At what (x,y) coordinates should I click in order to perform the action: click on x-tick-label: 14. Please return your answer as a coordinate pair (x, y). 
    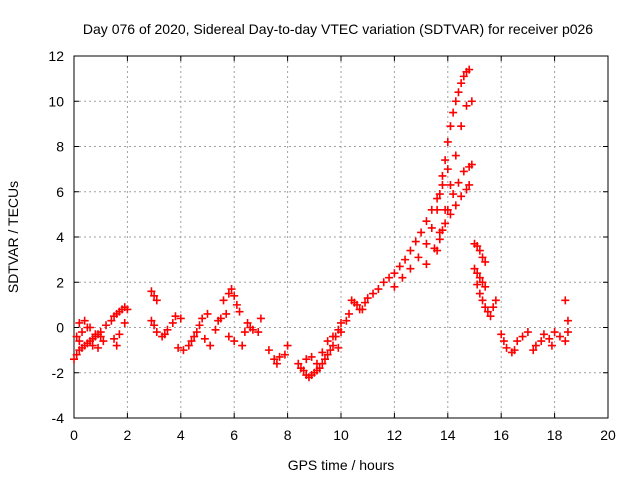
    Looking at the image, I should click on (448, 435).